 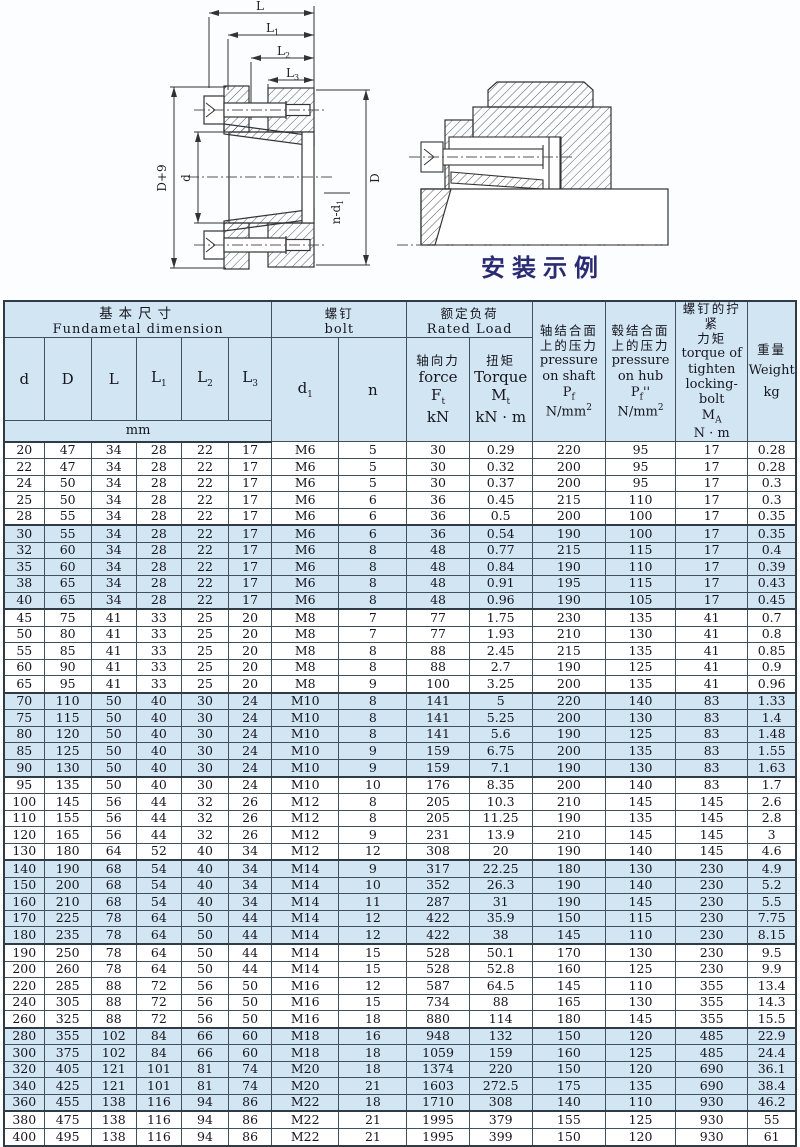 I want to click on table-row: 200 260 78 64 50 44 M14 15 528 52.8 160 125 230 9.9, so click(x=400, y=969).